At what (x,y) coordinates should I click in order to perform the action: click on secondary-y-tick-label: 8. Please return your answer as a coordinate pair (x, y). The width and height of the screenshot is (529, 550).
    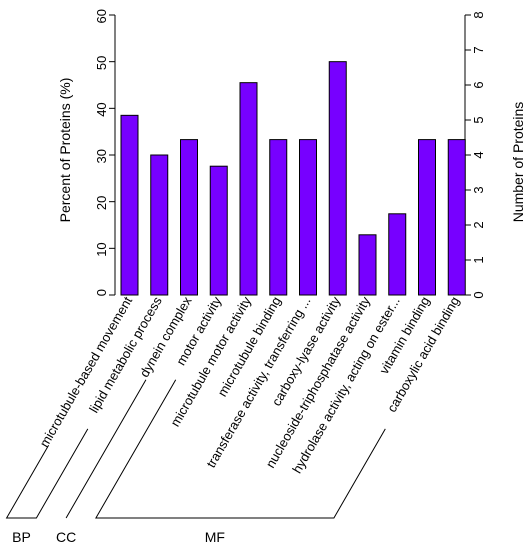
    Looking at the image, I should click on (478, 14).